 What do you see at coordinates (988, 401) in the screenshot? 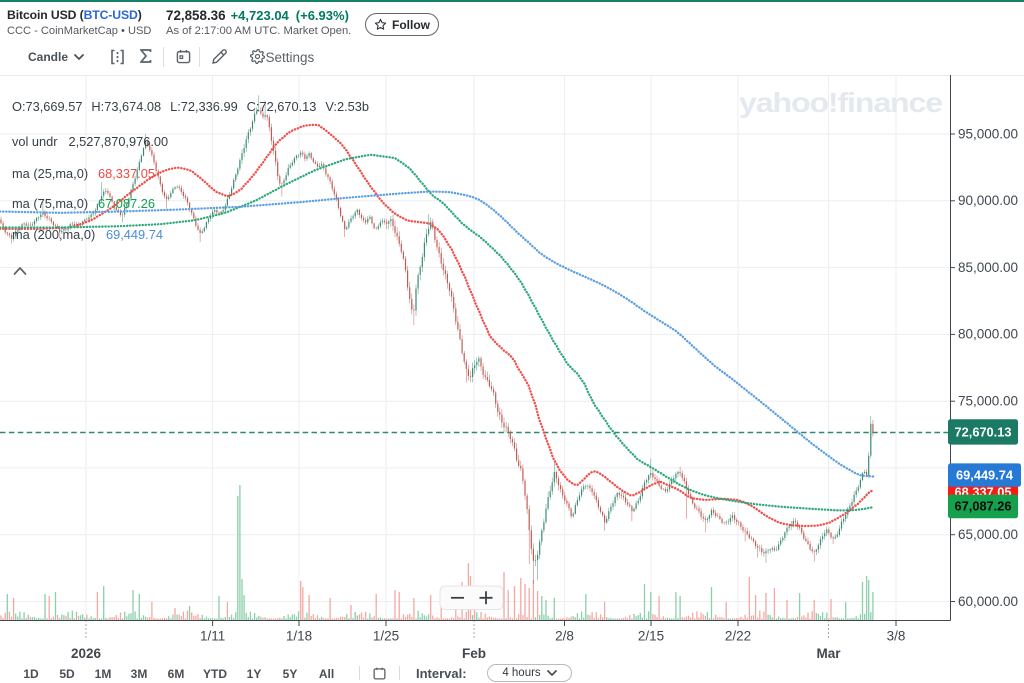
I see `svg-text: 75,000.00` at bounding box center [988, 401].